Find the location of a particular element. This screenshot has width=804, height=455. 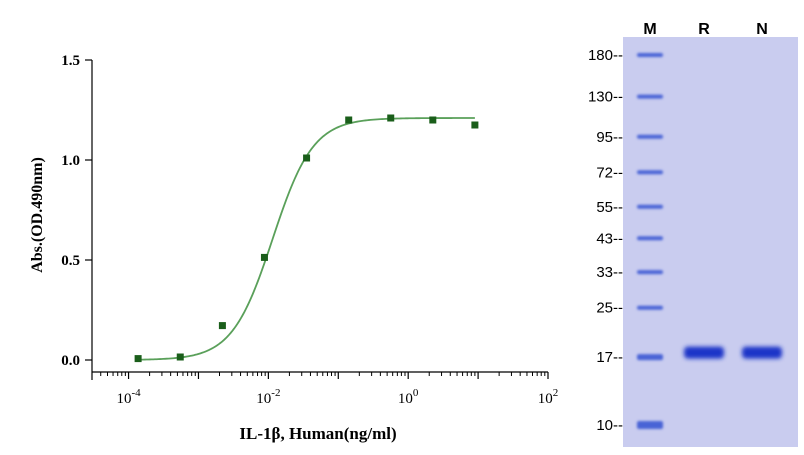

y-tick-label: 0.0 is located at coordinates (70, 361).